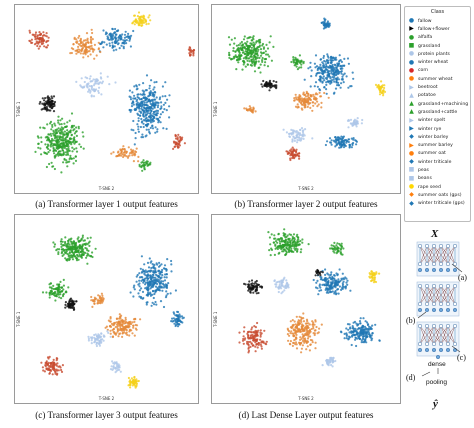 This screenshot has height=428, width=474. Describe the element at coordinates (423, 255) in the screenshot. I see `attention-edge` at that location.